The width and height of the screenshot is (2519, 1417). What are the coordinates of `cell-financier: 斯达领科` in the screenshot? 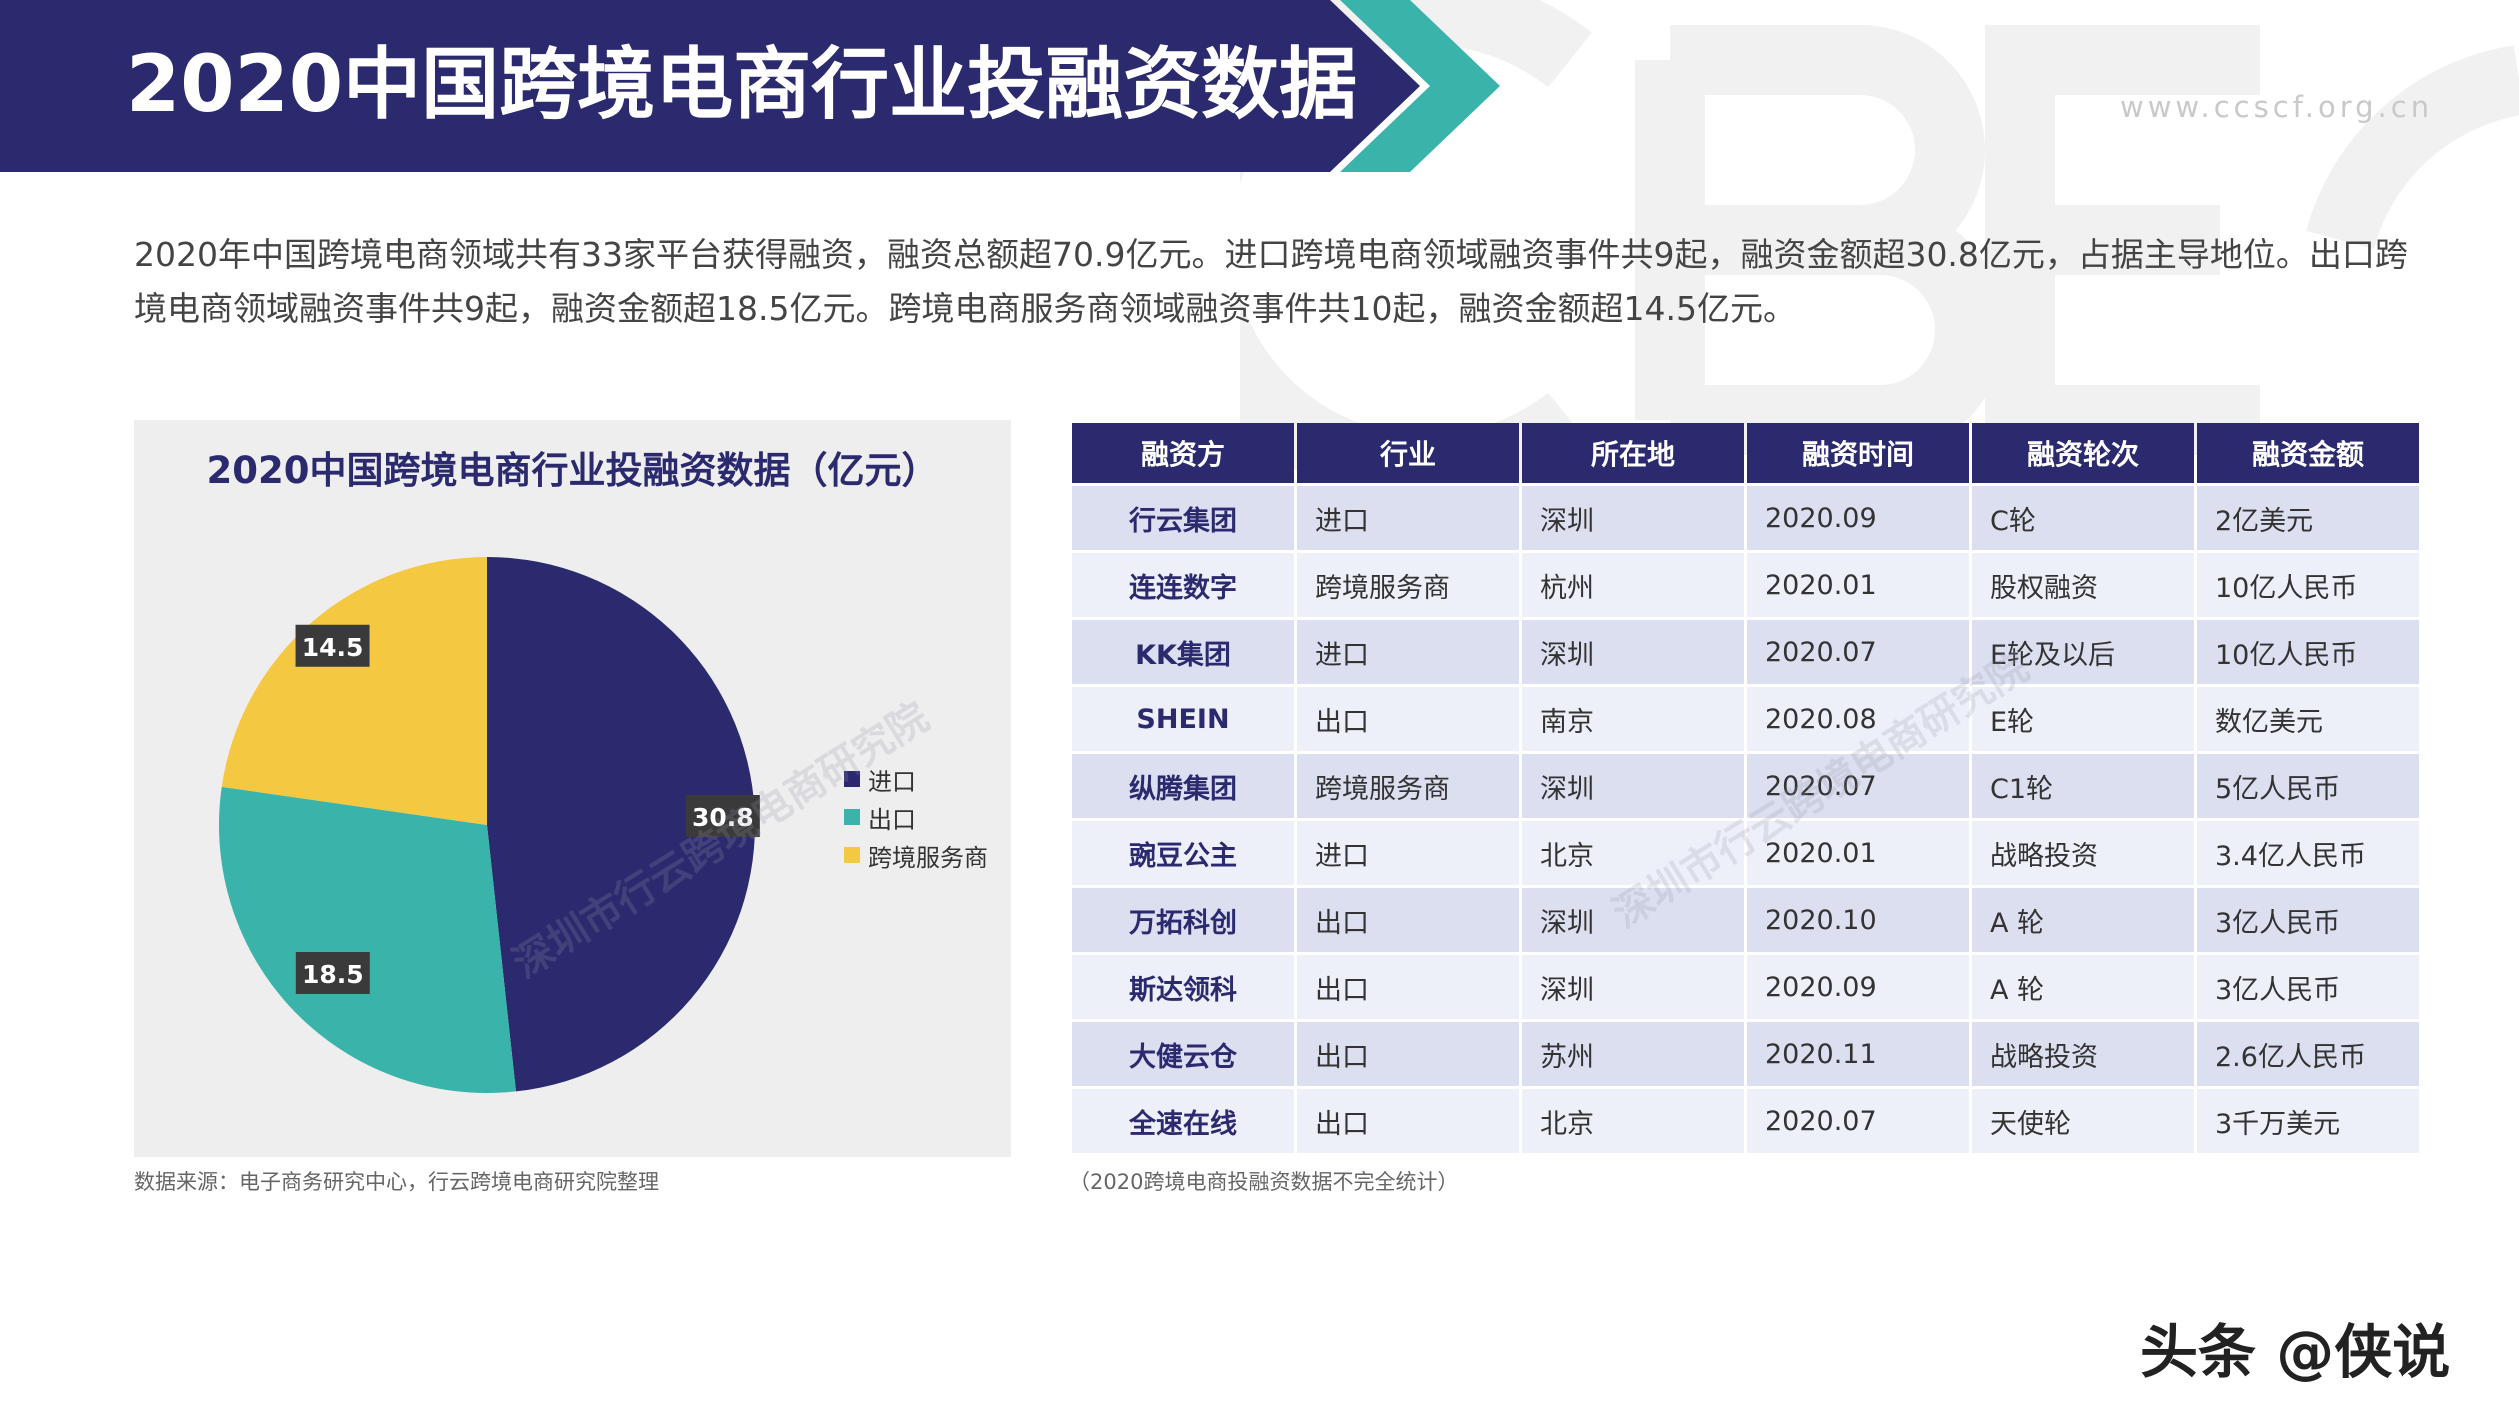 It's located at (1183, 987).